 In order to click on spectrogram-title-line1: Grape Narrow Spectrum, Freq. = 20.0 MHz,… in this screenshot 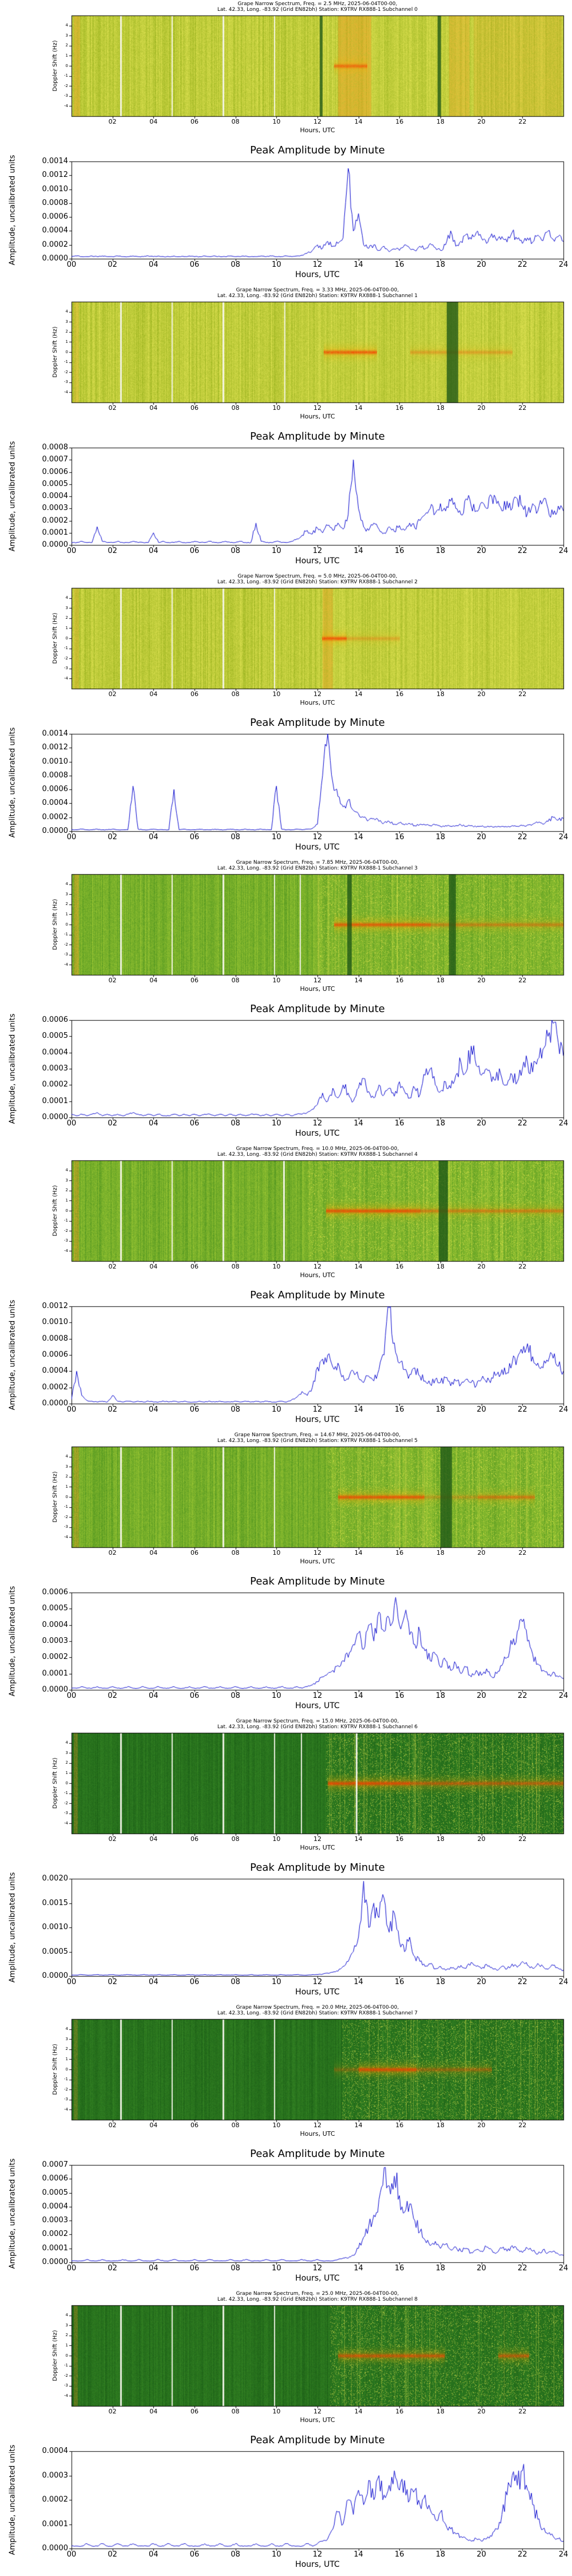, I will do `click(317, 2007)`.